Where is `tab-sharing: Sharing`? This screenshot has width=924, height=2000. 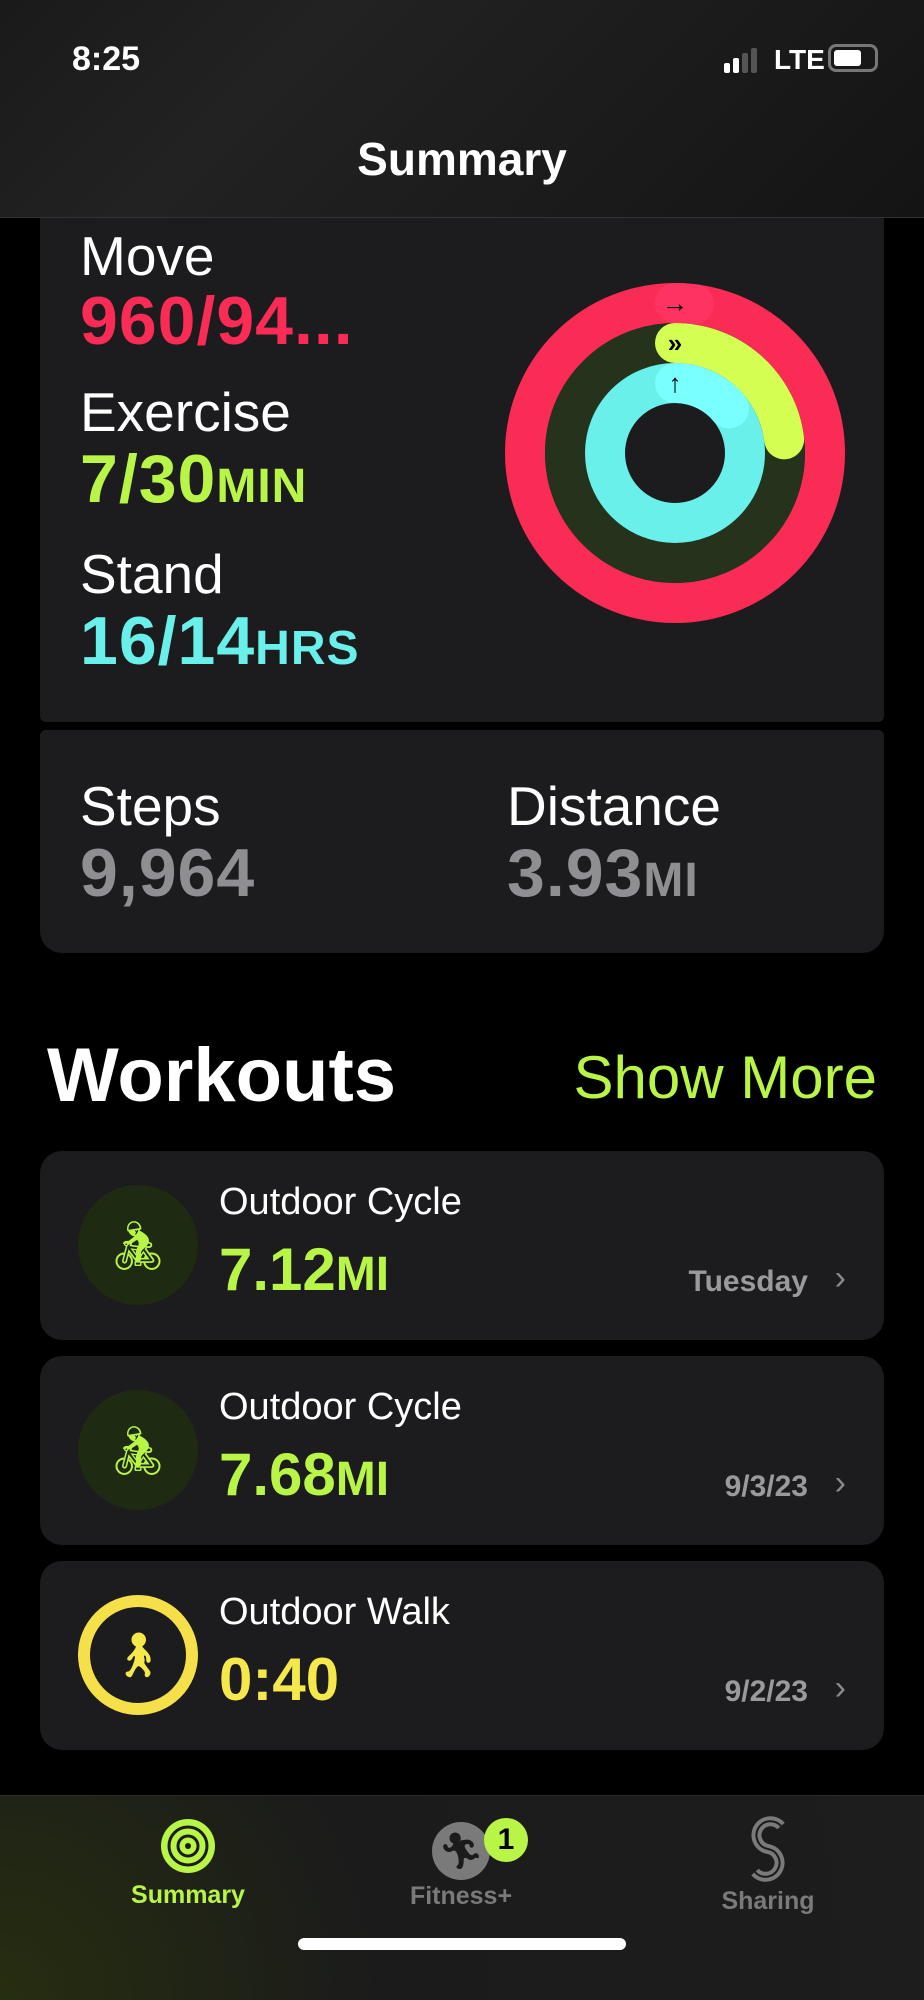
tab-sharing: Sharing is located at coordinates (768, 1866).